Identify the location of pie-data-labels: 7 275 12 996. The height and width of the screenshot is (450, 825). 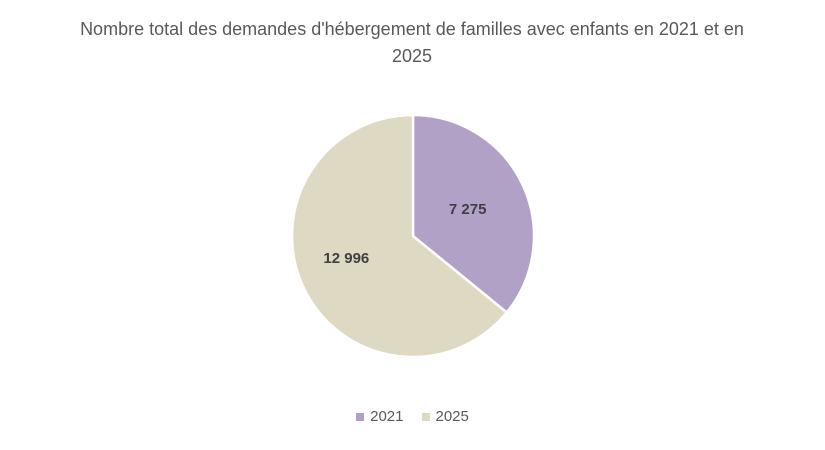
(404, 234).